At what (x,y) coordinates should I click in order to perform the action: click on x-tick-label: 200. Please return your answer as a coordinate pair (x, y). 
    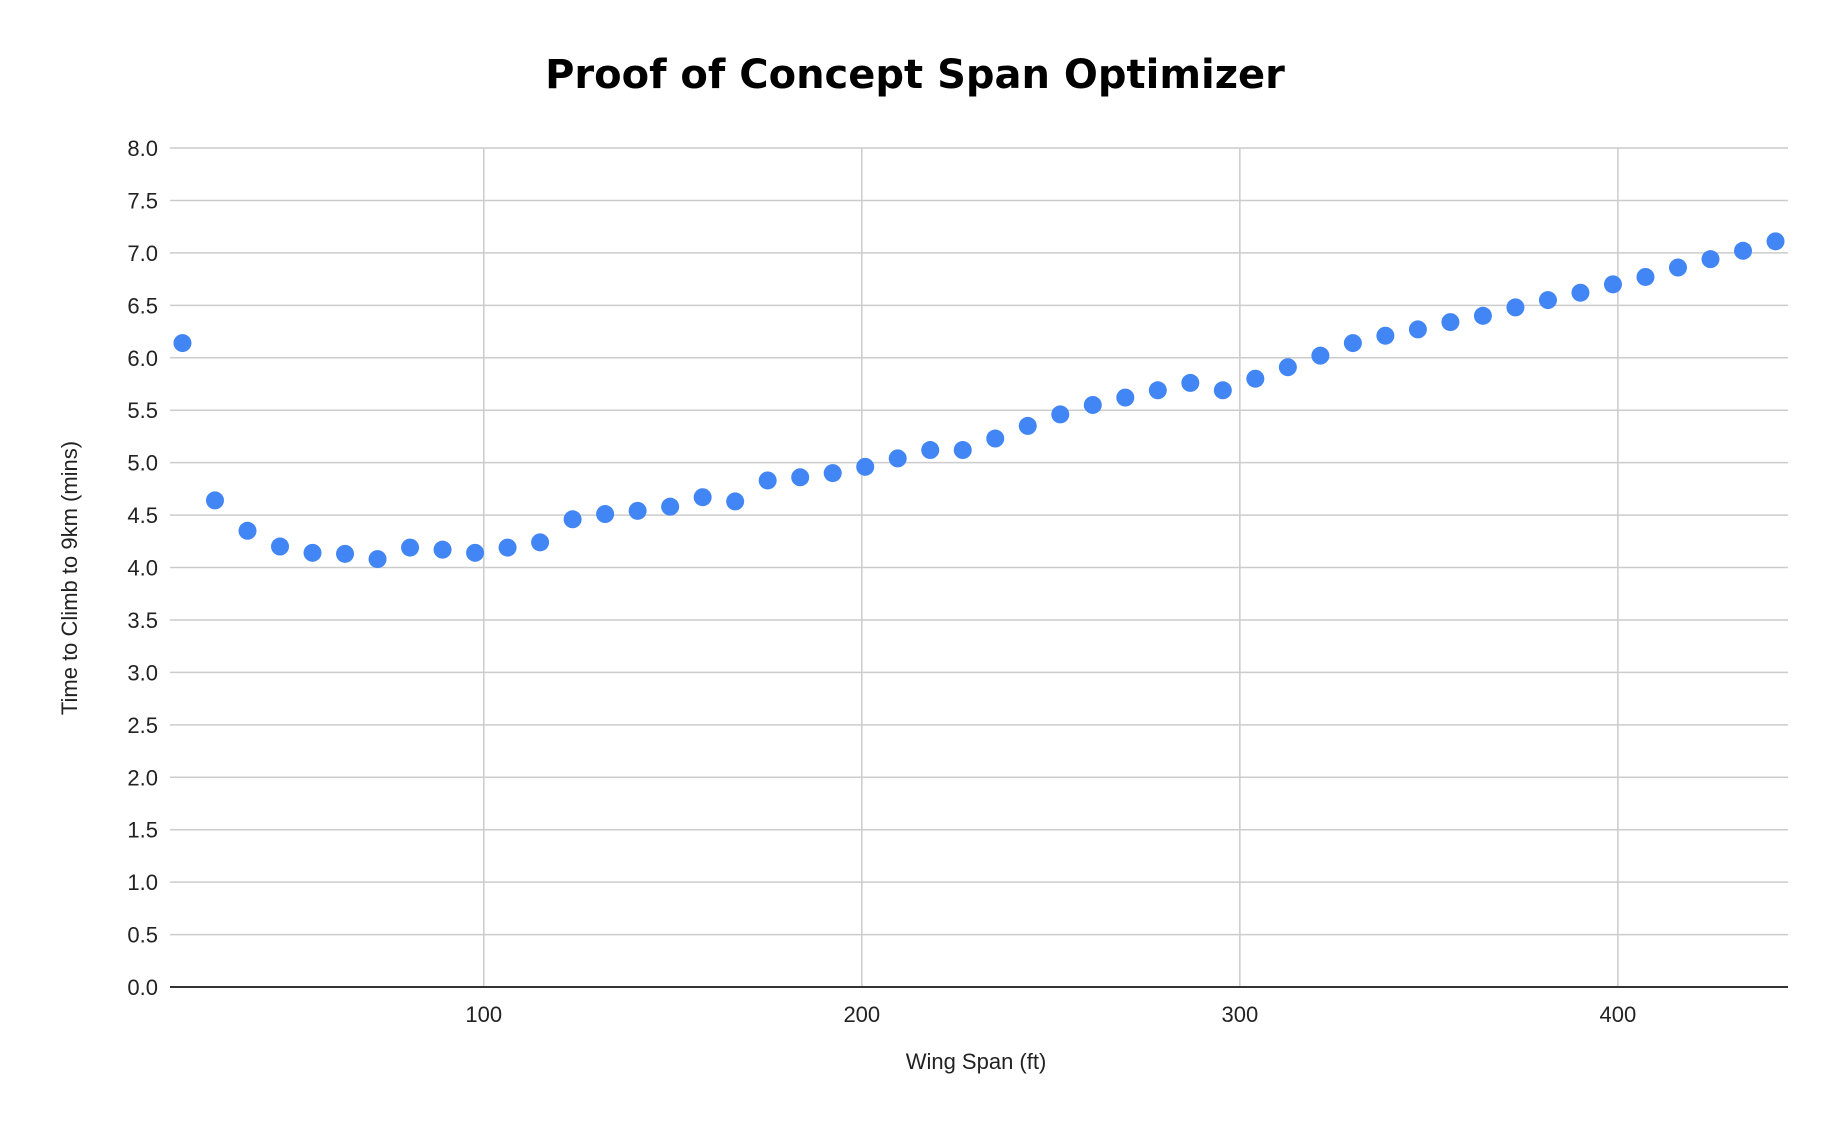
    Looking at the image, I should click on (861, 1014).